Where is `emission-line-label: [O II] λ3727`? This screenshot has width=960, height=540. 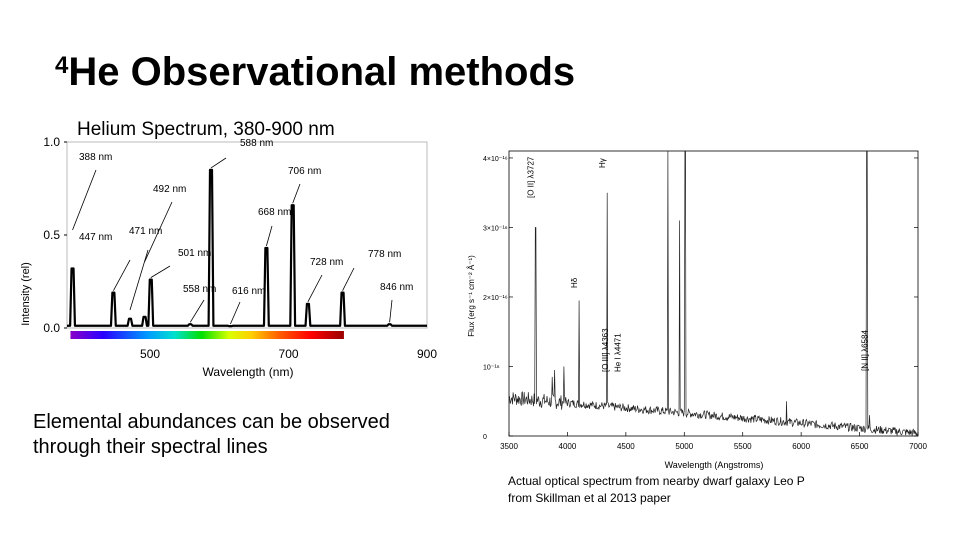 emission-line-label: [O II] λ3727 is located at coordinates (531, 177).